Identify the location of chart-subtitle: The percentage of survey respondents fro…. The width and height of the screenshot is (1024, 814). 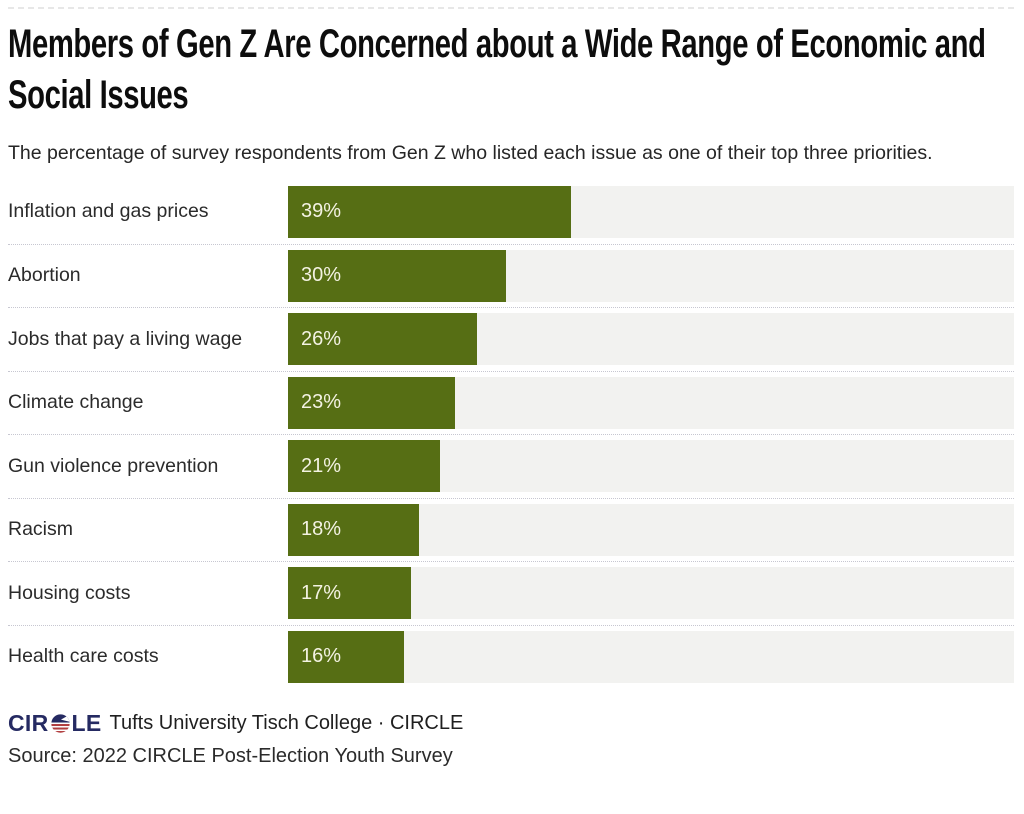
(470, 153).